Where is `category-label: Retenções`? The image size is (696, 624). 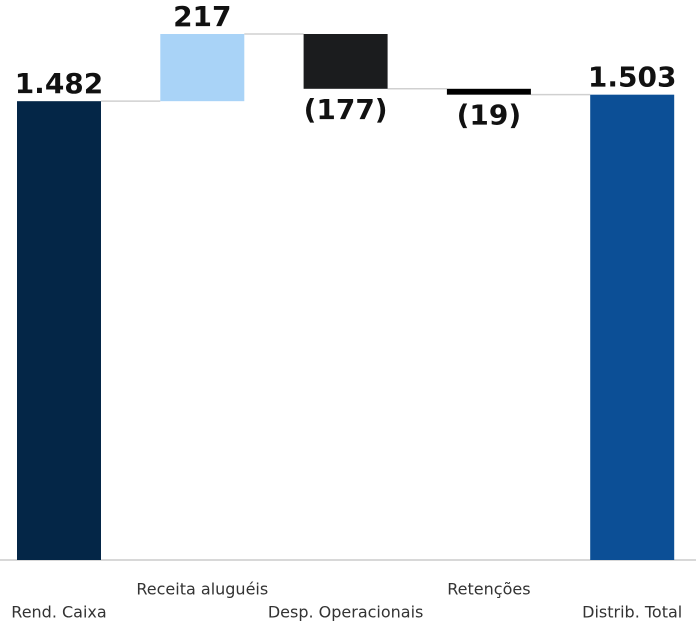
category-label: Retenções is located at coordinates (488, 589).